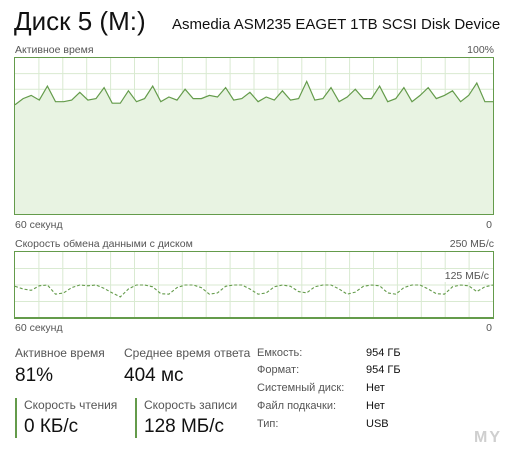 The width and height of the screenshot is (508, 453). Describe the element at coordinates (34, 375) in the screenshot. I see `active-time-stat-value: 81%` at that location.